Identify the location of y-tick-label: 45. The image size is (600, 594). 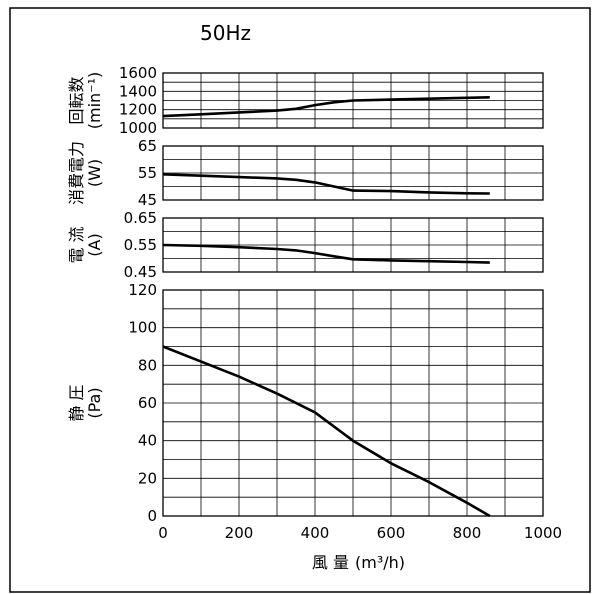
(147, 200).